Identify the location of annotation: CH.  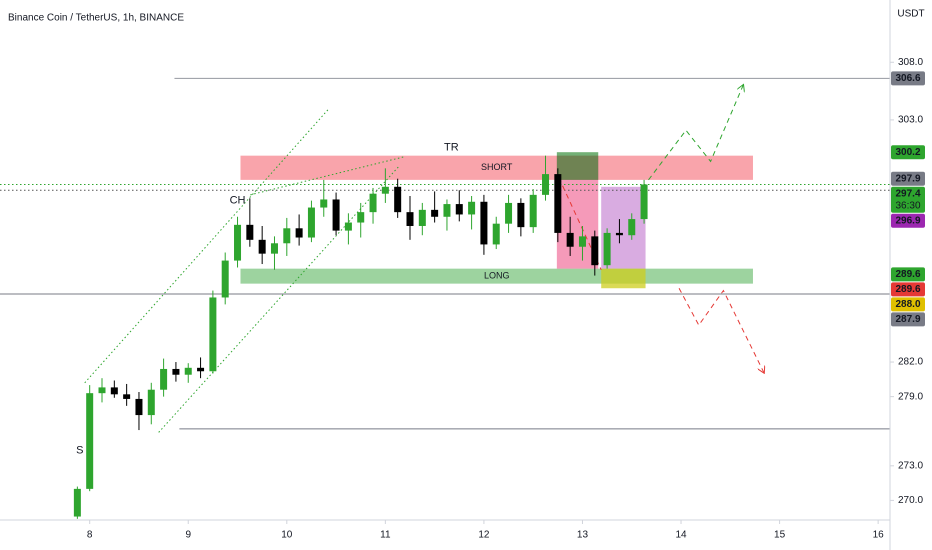
(238, 201).